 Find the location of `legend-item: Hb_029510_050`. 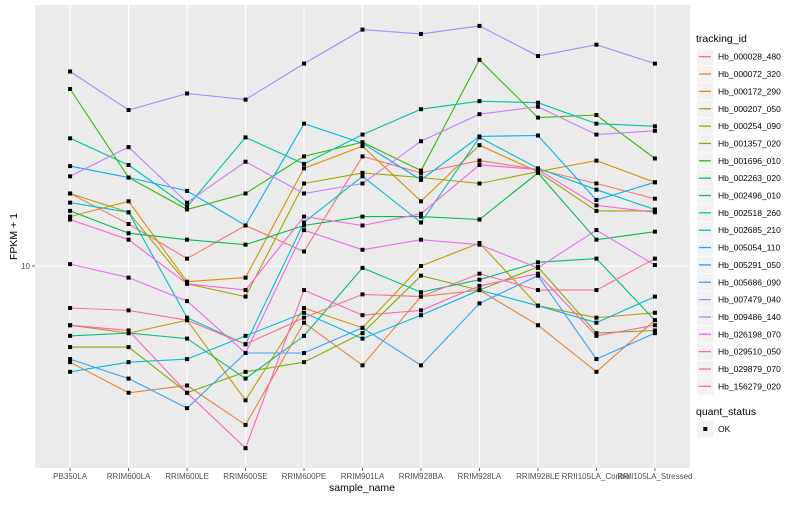

legend-item: Hb_029510_050 is located at coordinates (739, 351).